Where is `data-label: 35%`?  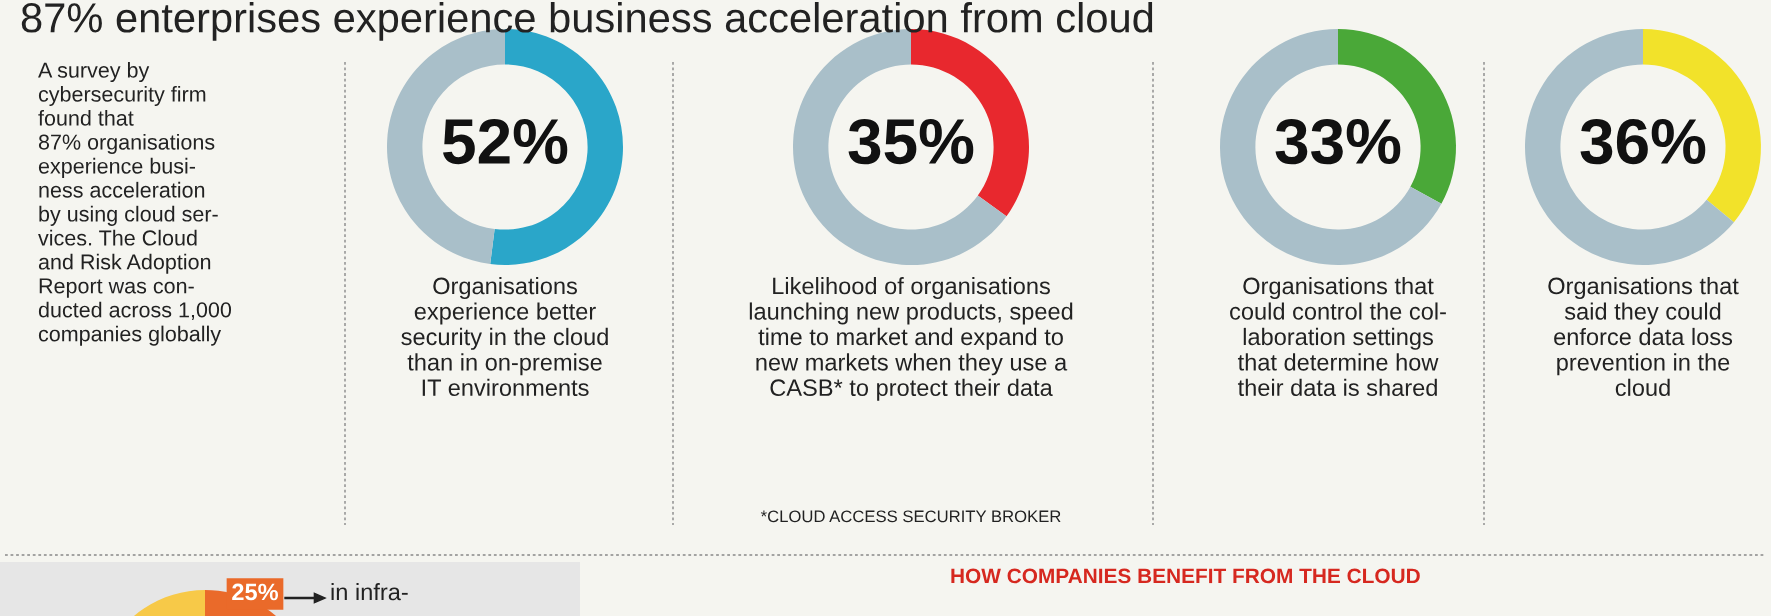
data-label: 35% is located at coordinates (911, 141).